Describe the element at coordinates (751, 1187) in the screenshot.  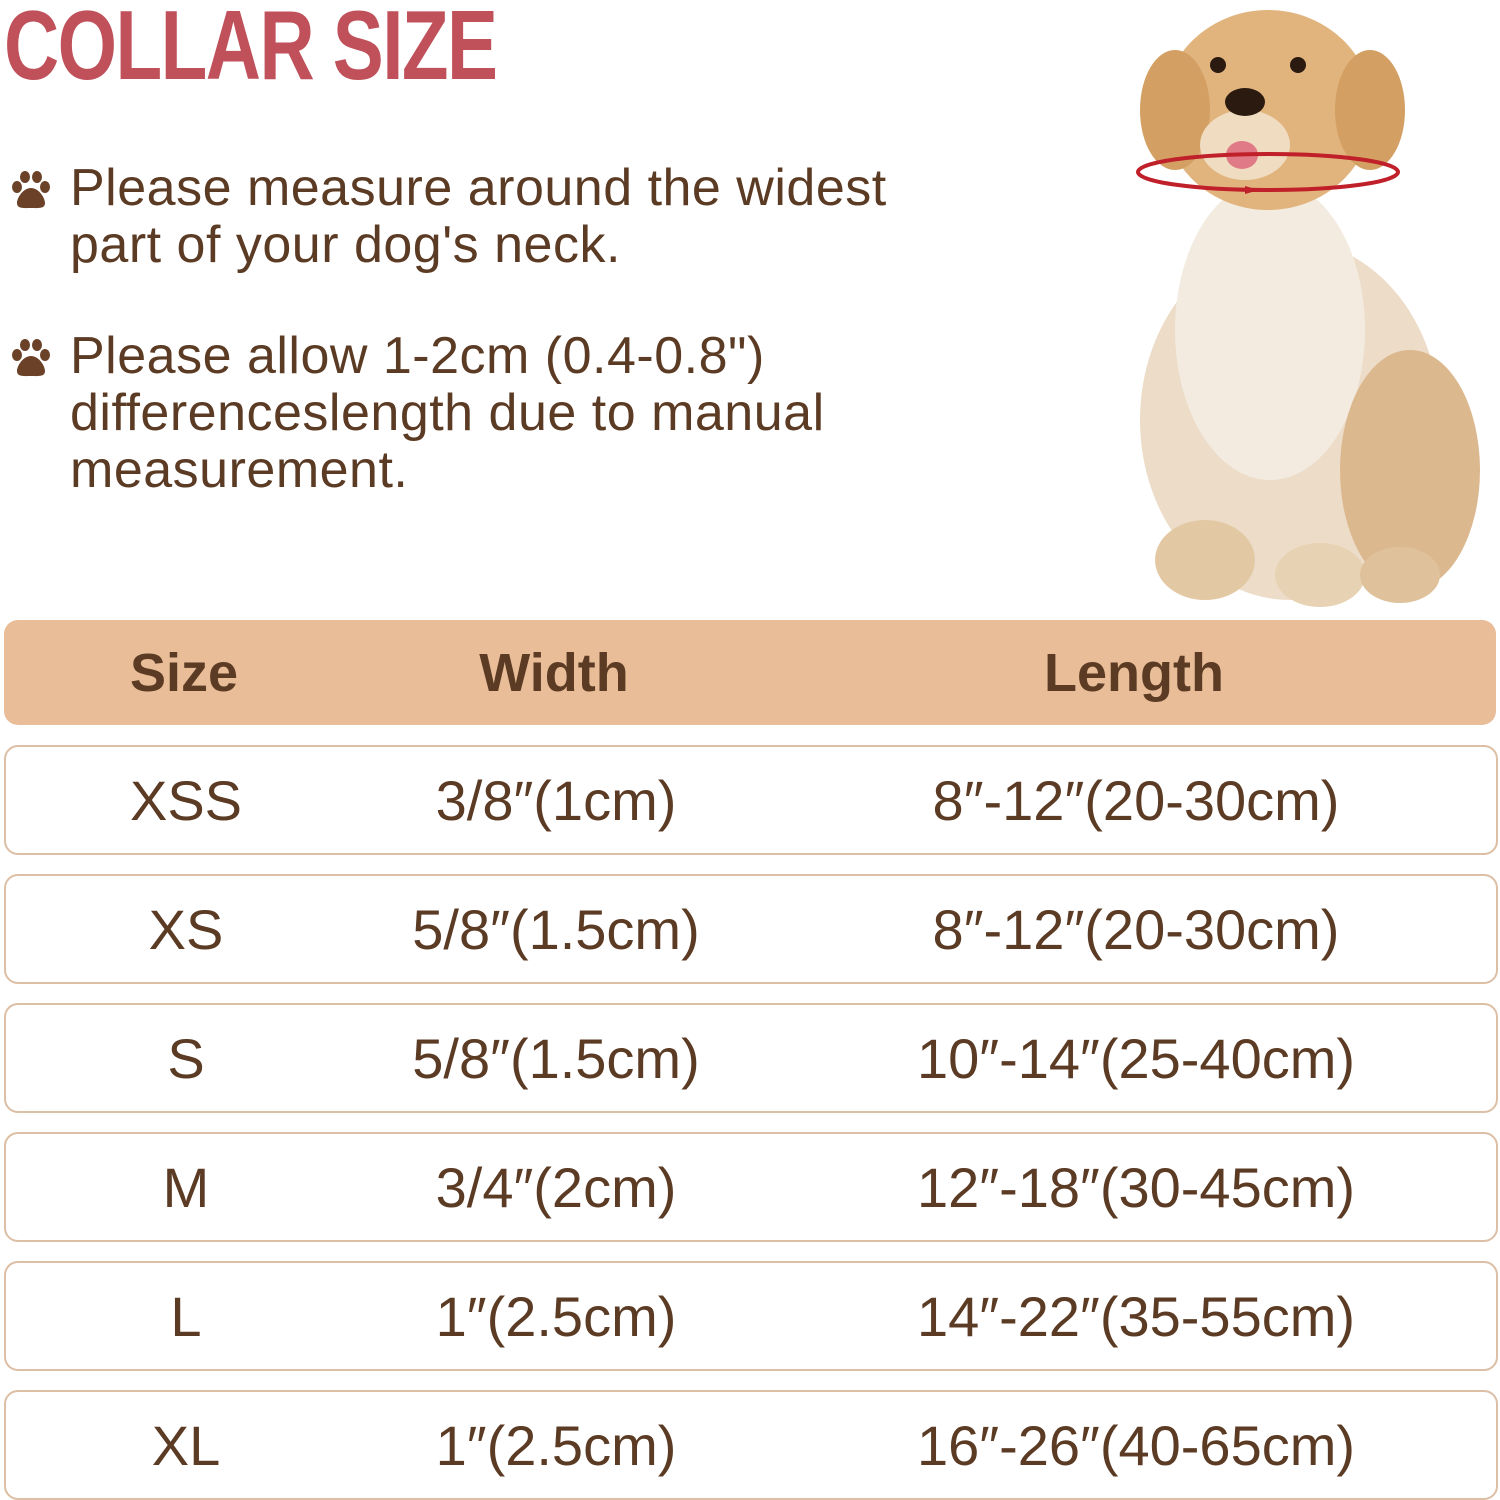
I see `table-row: M 3/4″(2cm) 12″-18″(30-45cm)` at that location.